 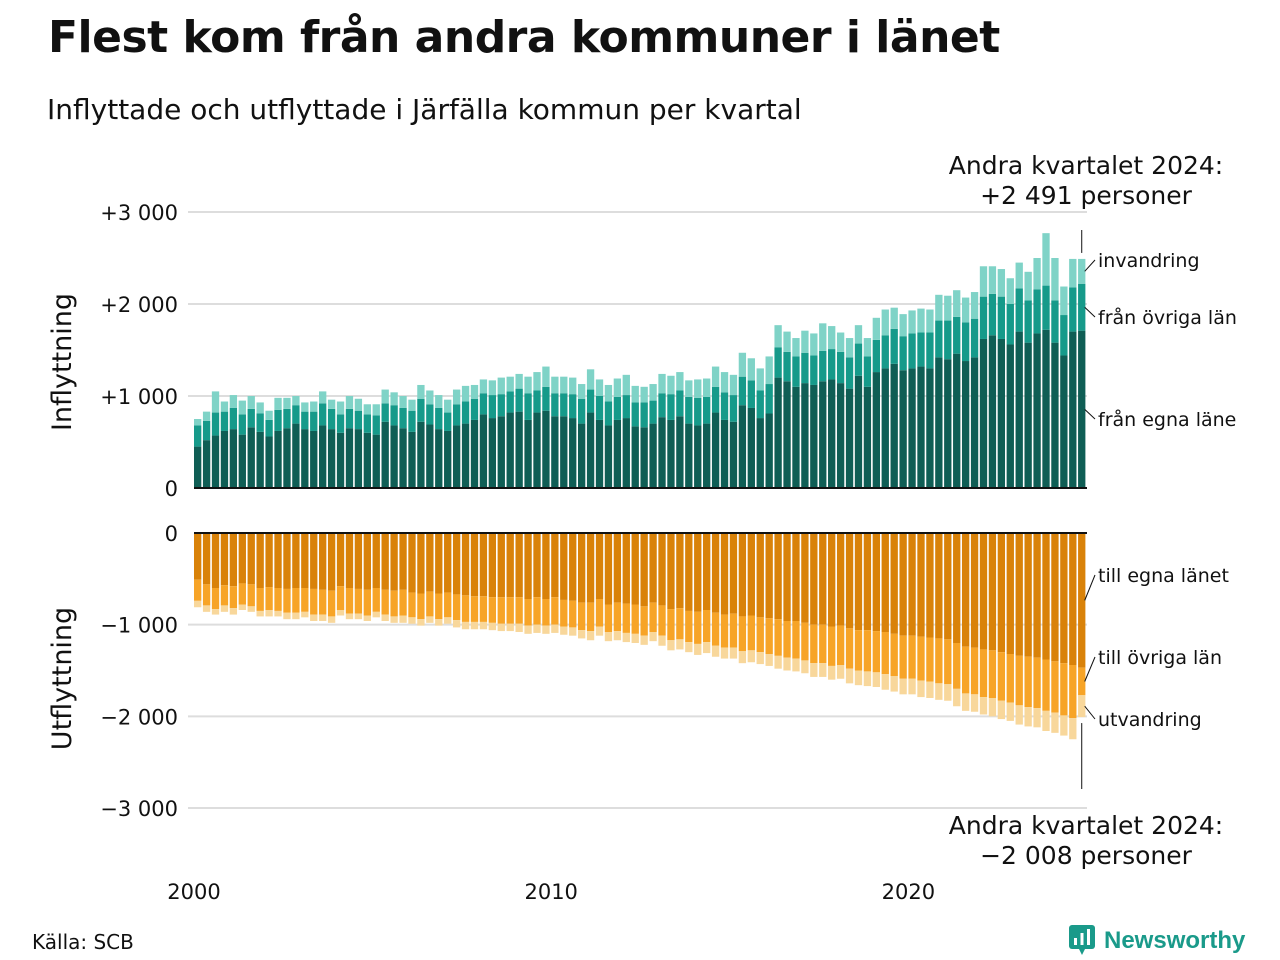 I want to click on y-axis-label-inflyttning: Inflyttning, so click(x=62, y=362).